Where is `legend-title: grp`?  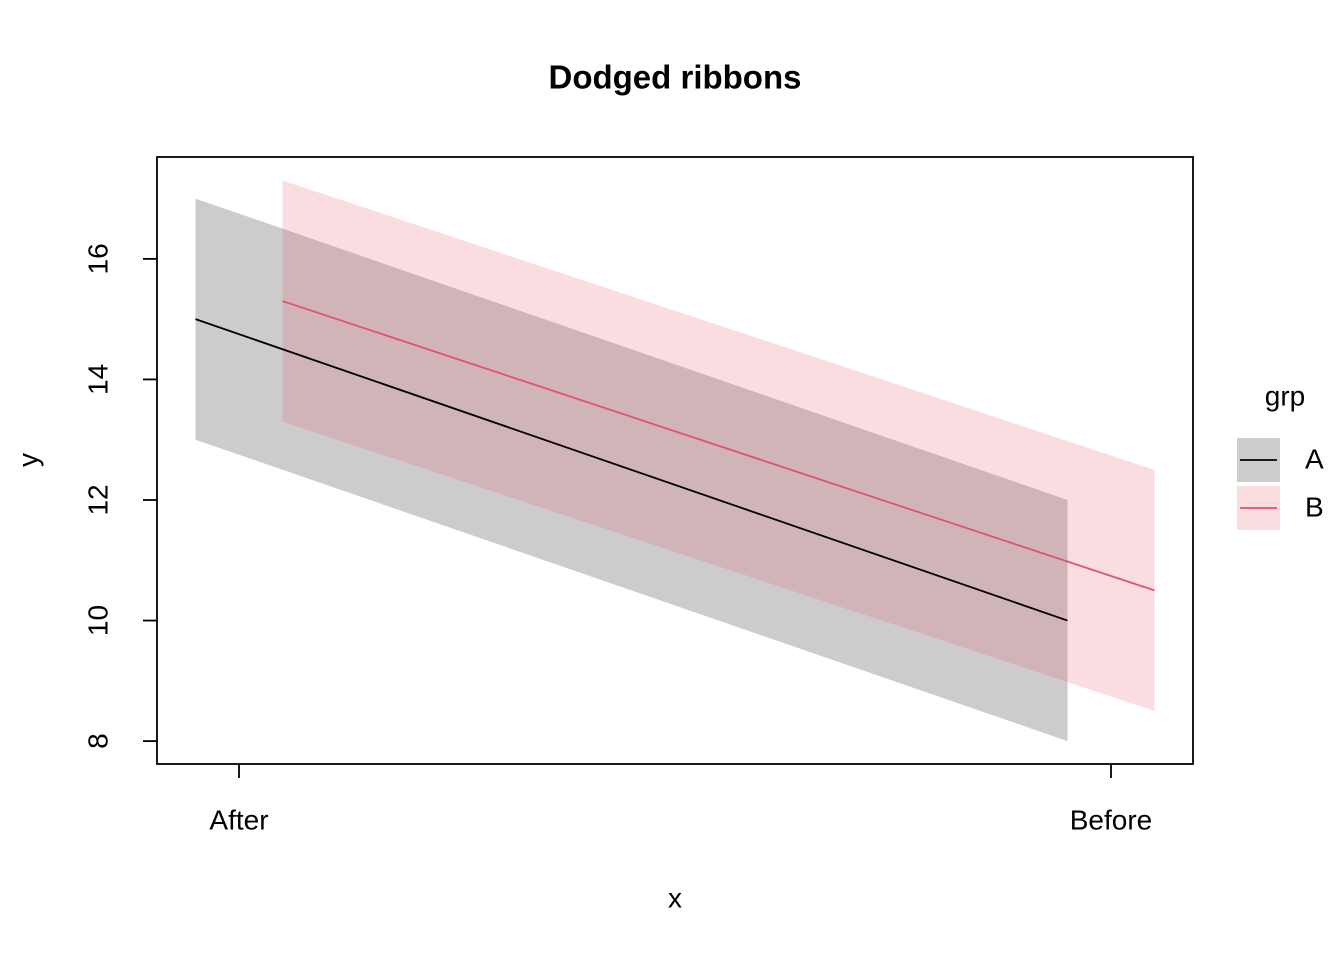 legend-title: grp is located at coordinates (1285, 395).